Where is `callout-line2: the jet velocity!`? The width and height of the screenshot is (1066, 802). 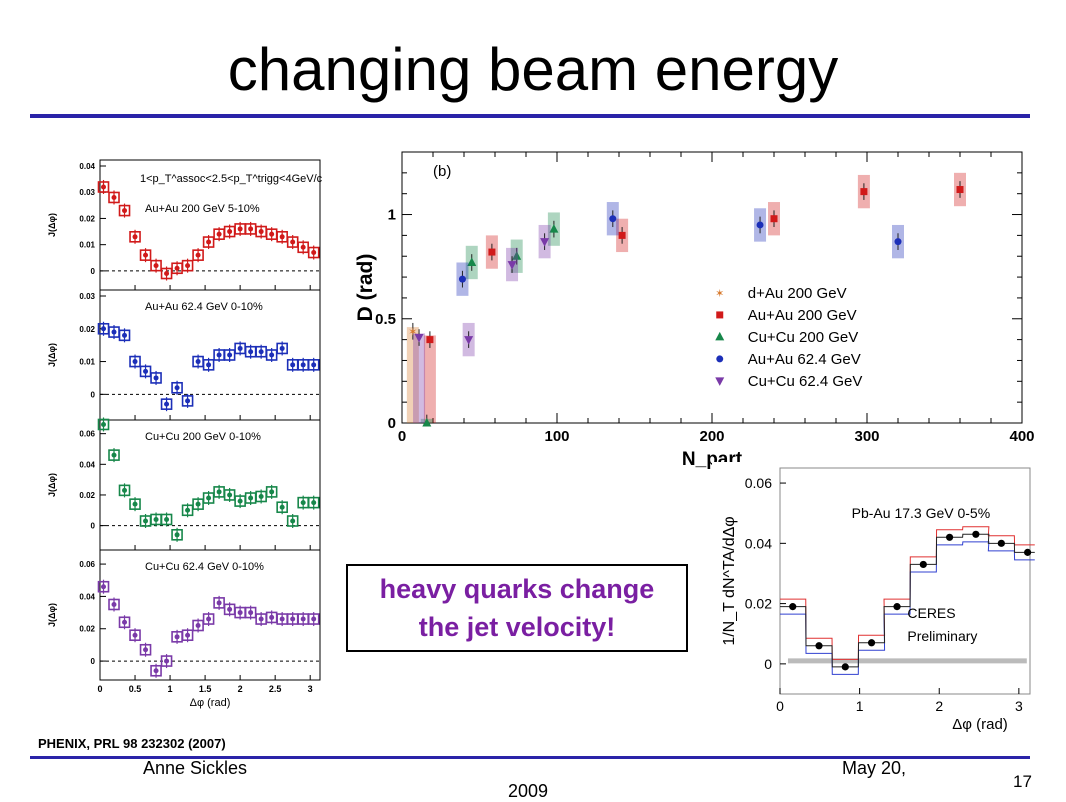
callout-line2: the jet velocity! is located at coordinates (517, 627).